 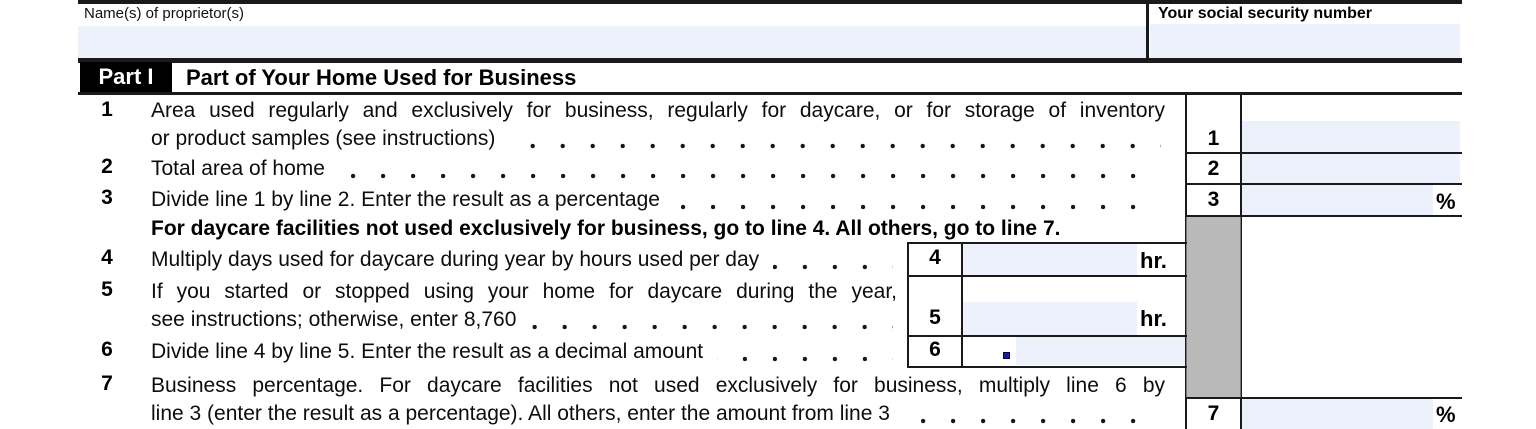 What do you see at coordinates (935, 257) in the screenshot?
I see `line4-box-number: 4` at bounding box center [935, 257].